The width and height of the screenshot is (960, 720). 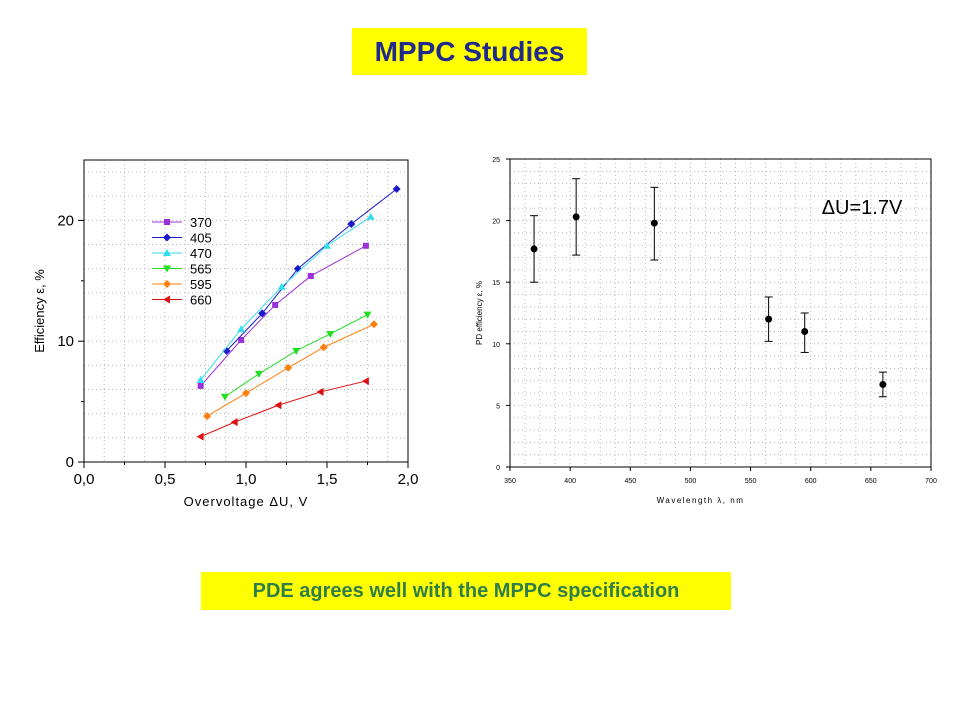 I want to click on title-banner: MPPC Studies, so click(x=469, y=51).